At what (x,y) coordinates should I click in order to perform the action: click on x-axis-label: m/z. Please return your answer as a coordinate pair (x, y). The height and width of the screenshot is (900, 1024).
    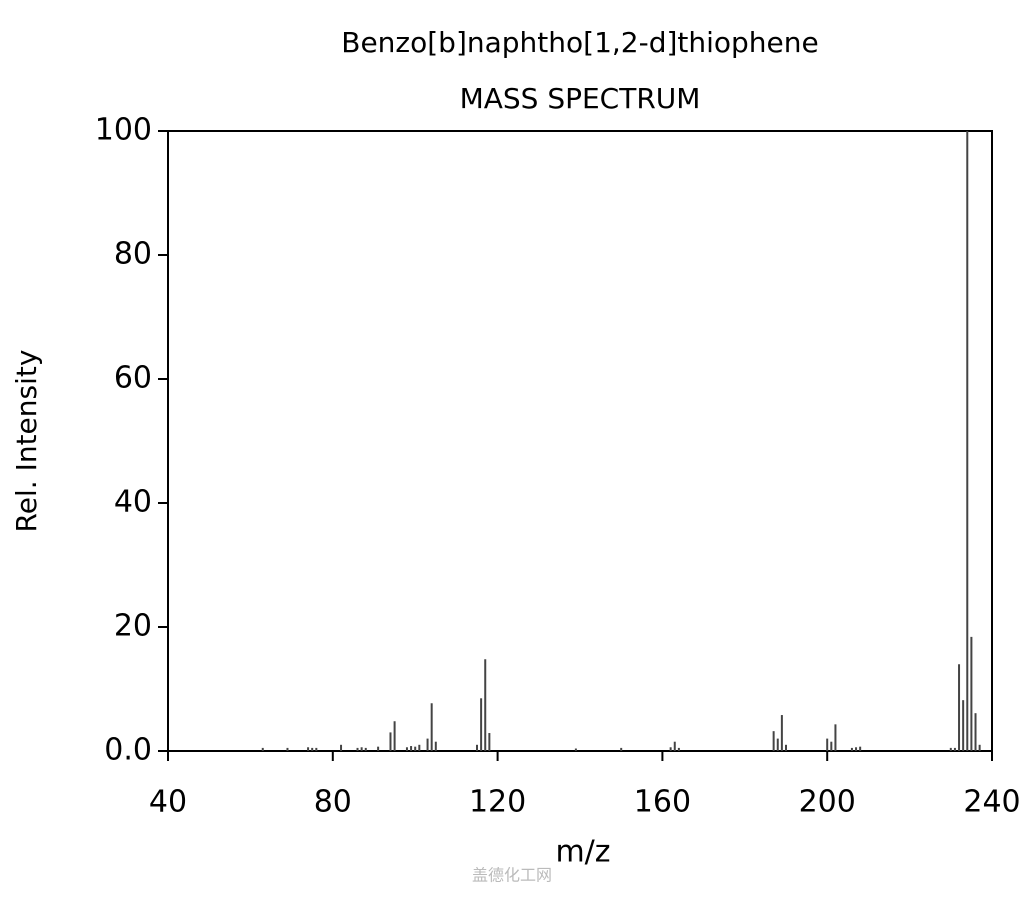
    Looking at the image, I should click on (582, 852).